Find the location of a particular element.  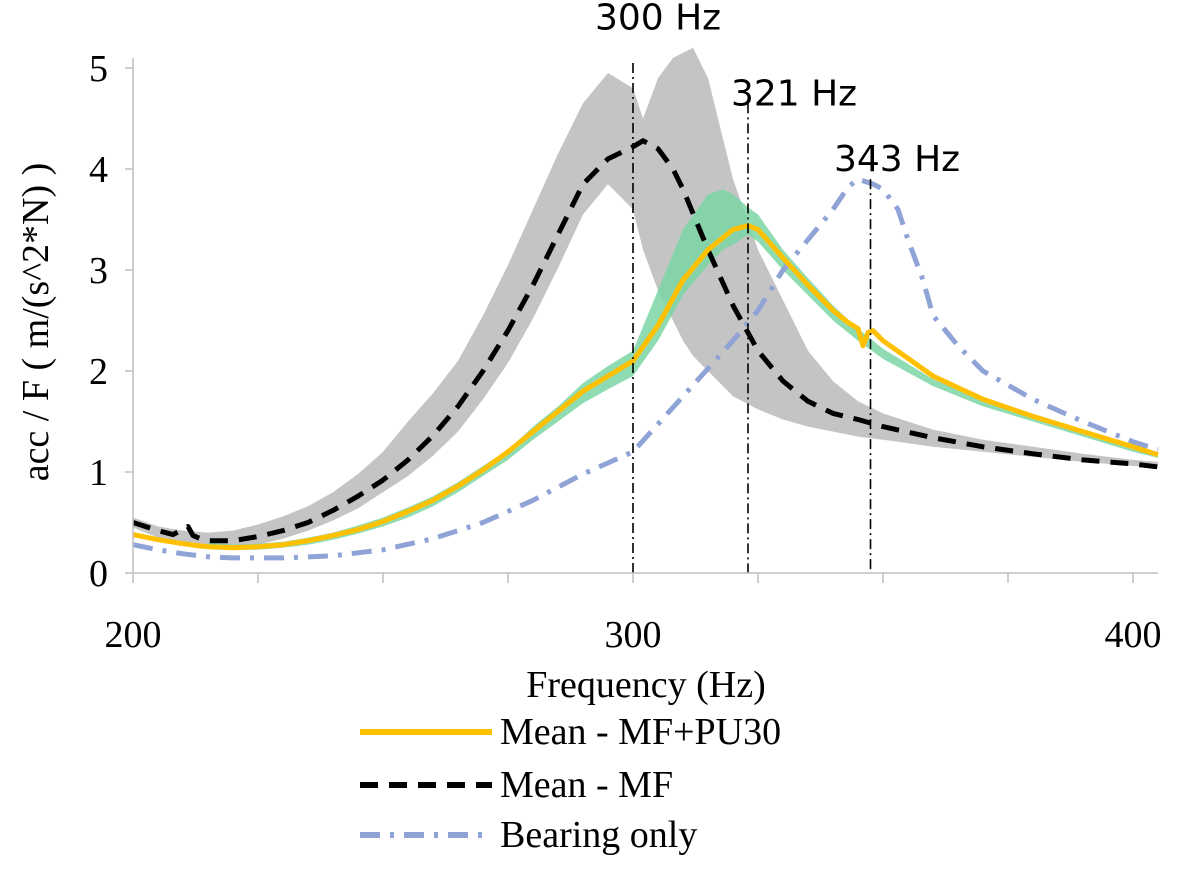

y-tick-label-1: 1 is located at coordinates (98, 473).